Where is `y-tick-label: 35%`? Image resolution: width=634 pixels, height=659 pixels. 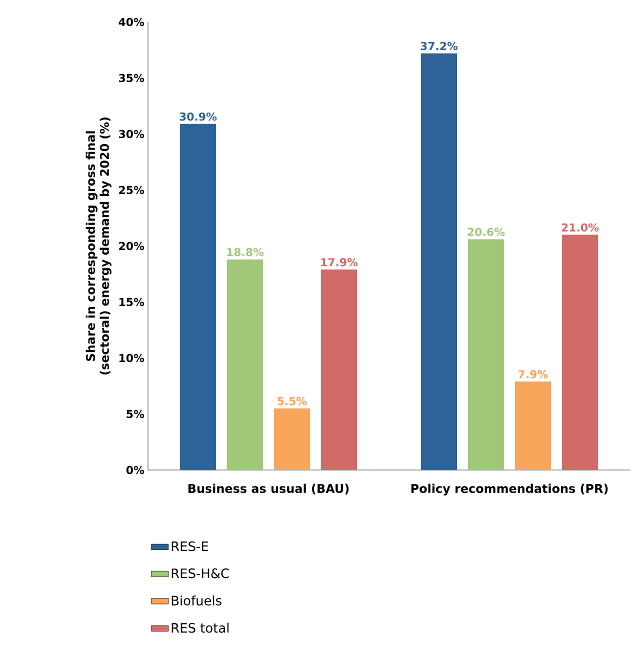 y-tick-label: 35% is located at coordinates (131, 78).